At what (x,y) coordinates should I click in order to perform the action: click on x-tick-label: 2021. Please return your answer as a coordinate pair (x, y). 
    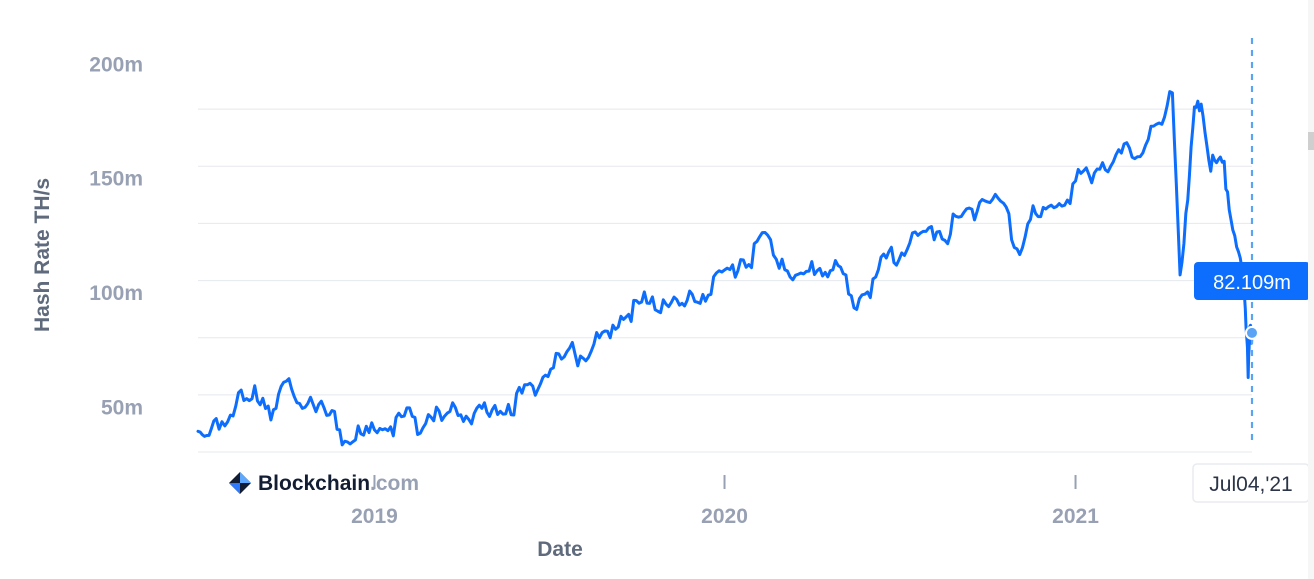
    Looking at the image, I should click on (1075, 516).